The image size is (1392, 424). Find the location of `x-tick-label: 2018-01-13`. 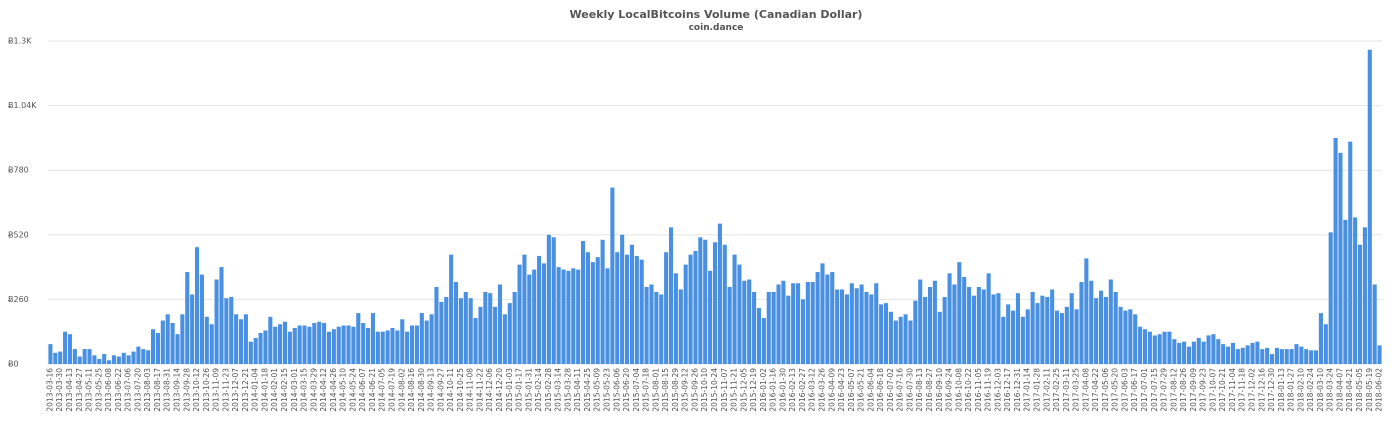

x-tick-label: 2018-01-13 is located at coordinates (1281, 390).